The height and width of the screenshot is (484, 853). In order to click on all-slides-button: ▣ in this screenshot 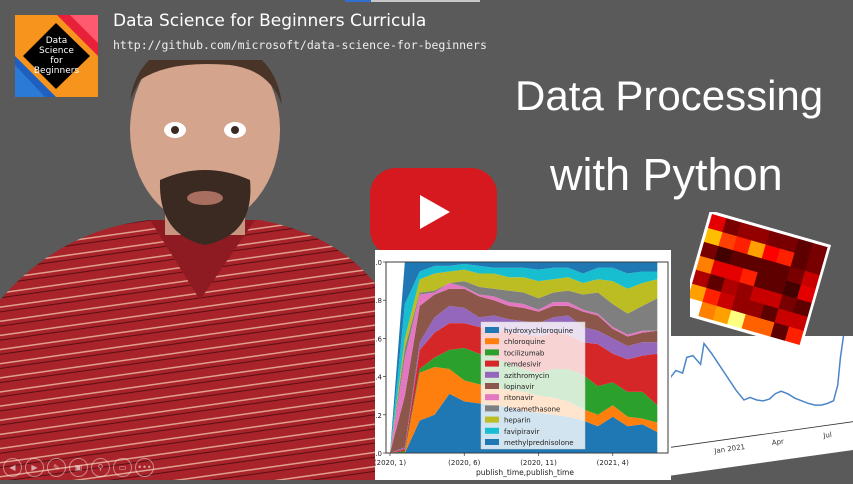, I will do `click(78, 467)`.